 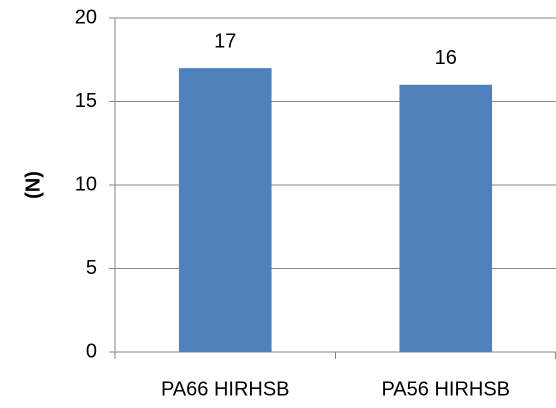 What do you see at coordinates (86, 101) in the screenshot?
I see `y-tick-label: 15` at bounding box center [86, 101].